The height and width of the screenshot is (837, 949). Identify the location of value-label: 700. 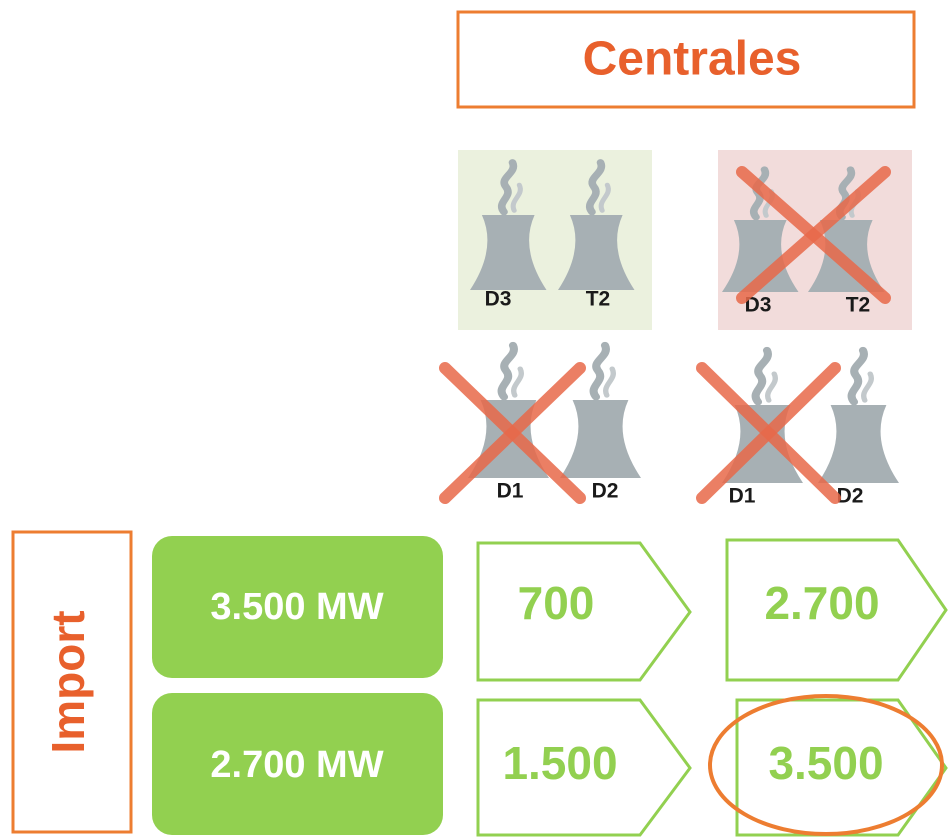
(556, 603).